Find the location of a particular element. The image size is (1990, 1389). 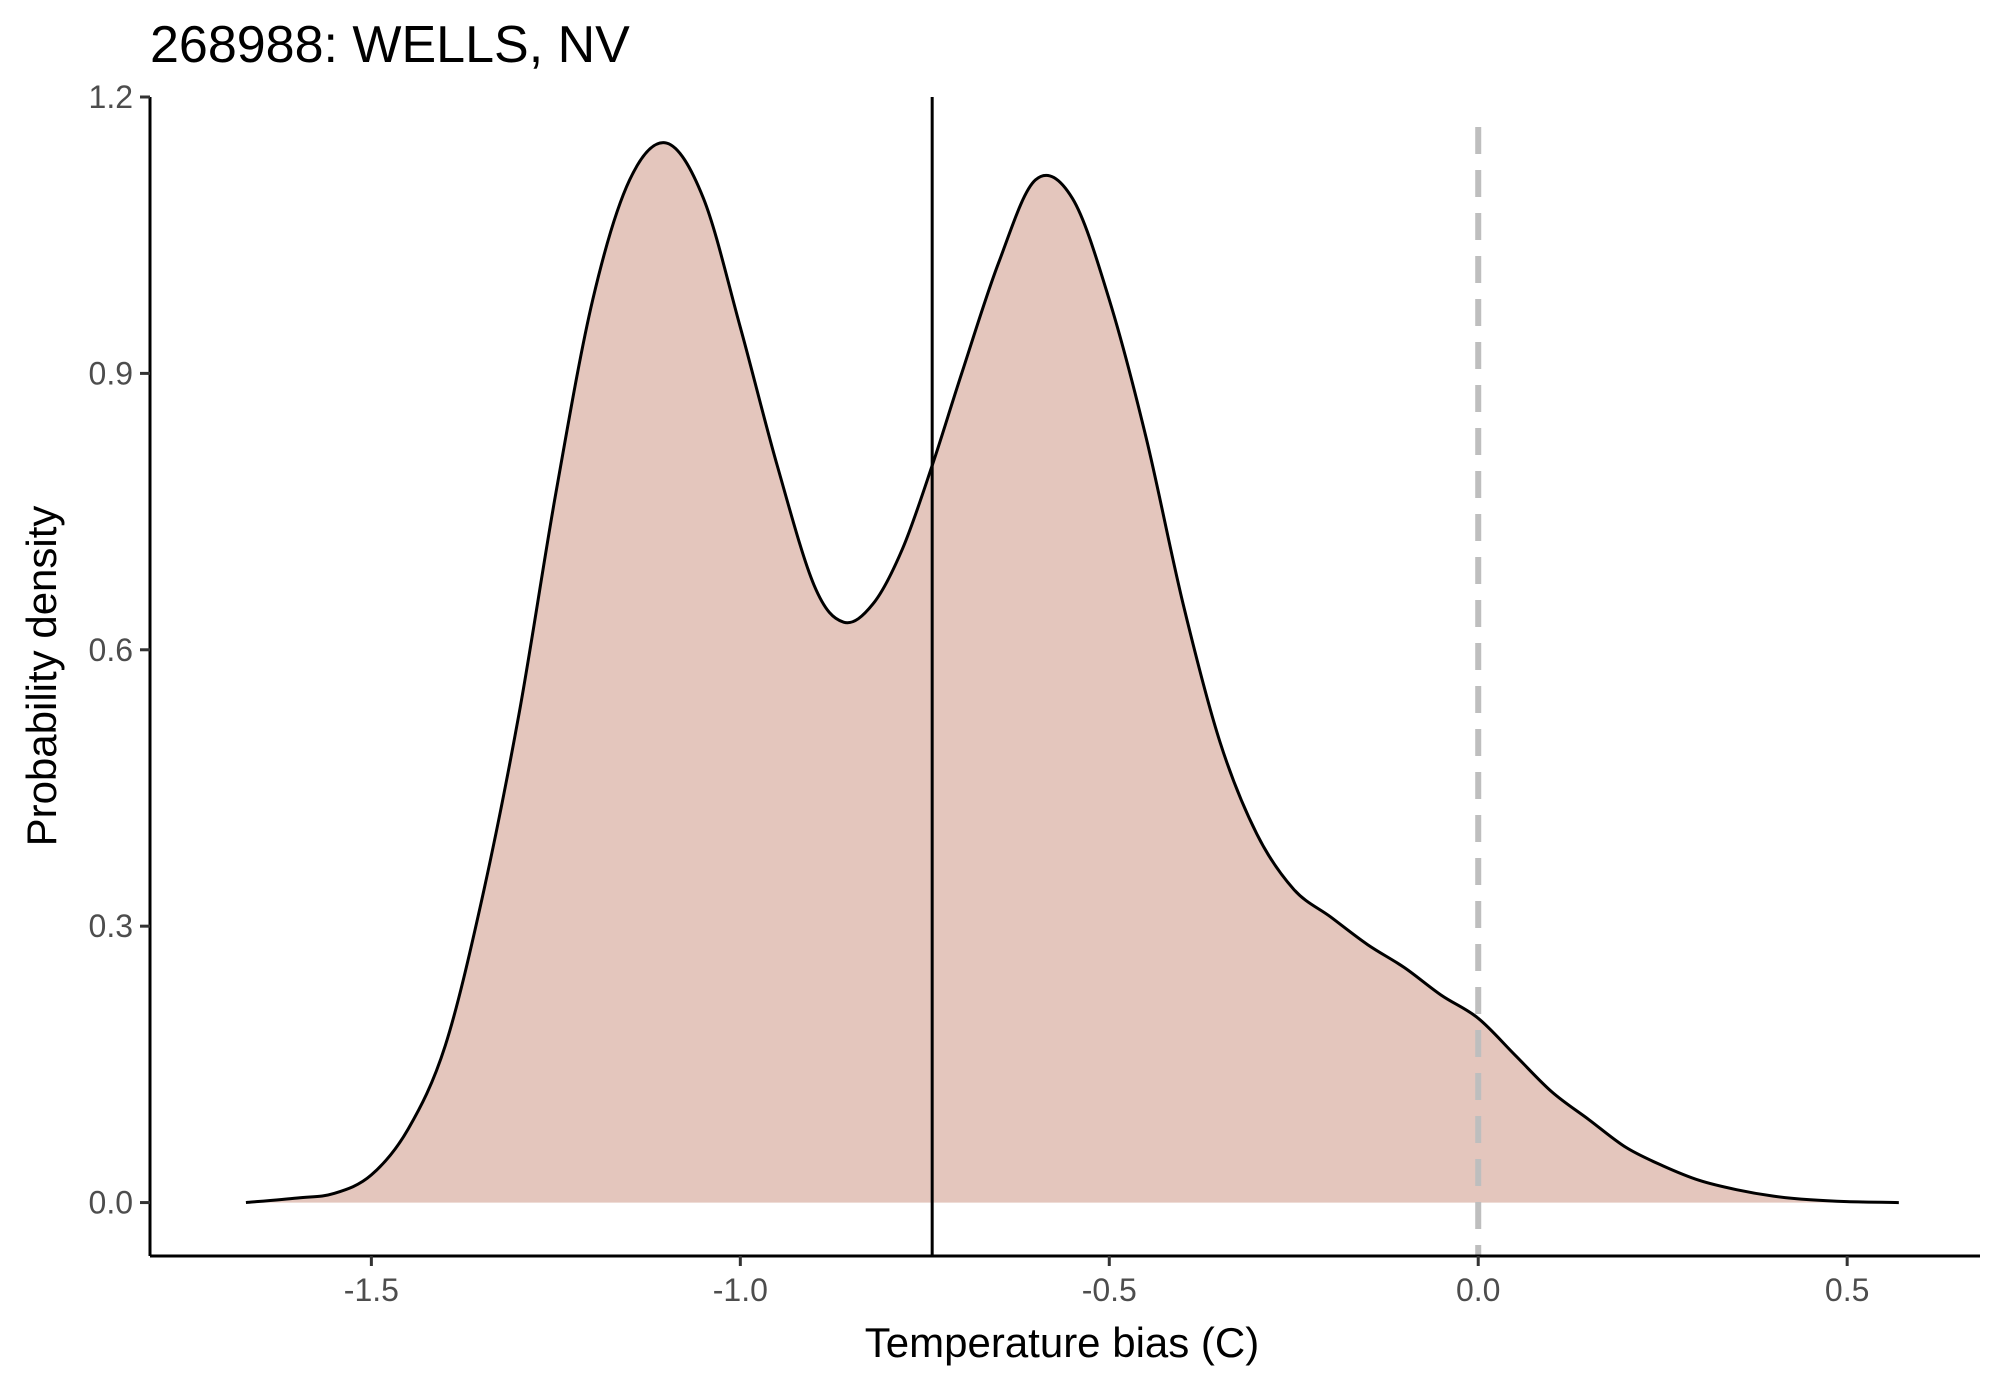

x-axis-title: Temperature bias (C) is located at coordinates (1062, 1342).